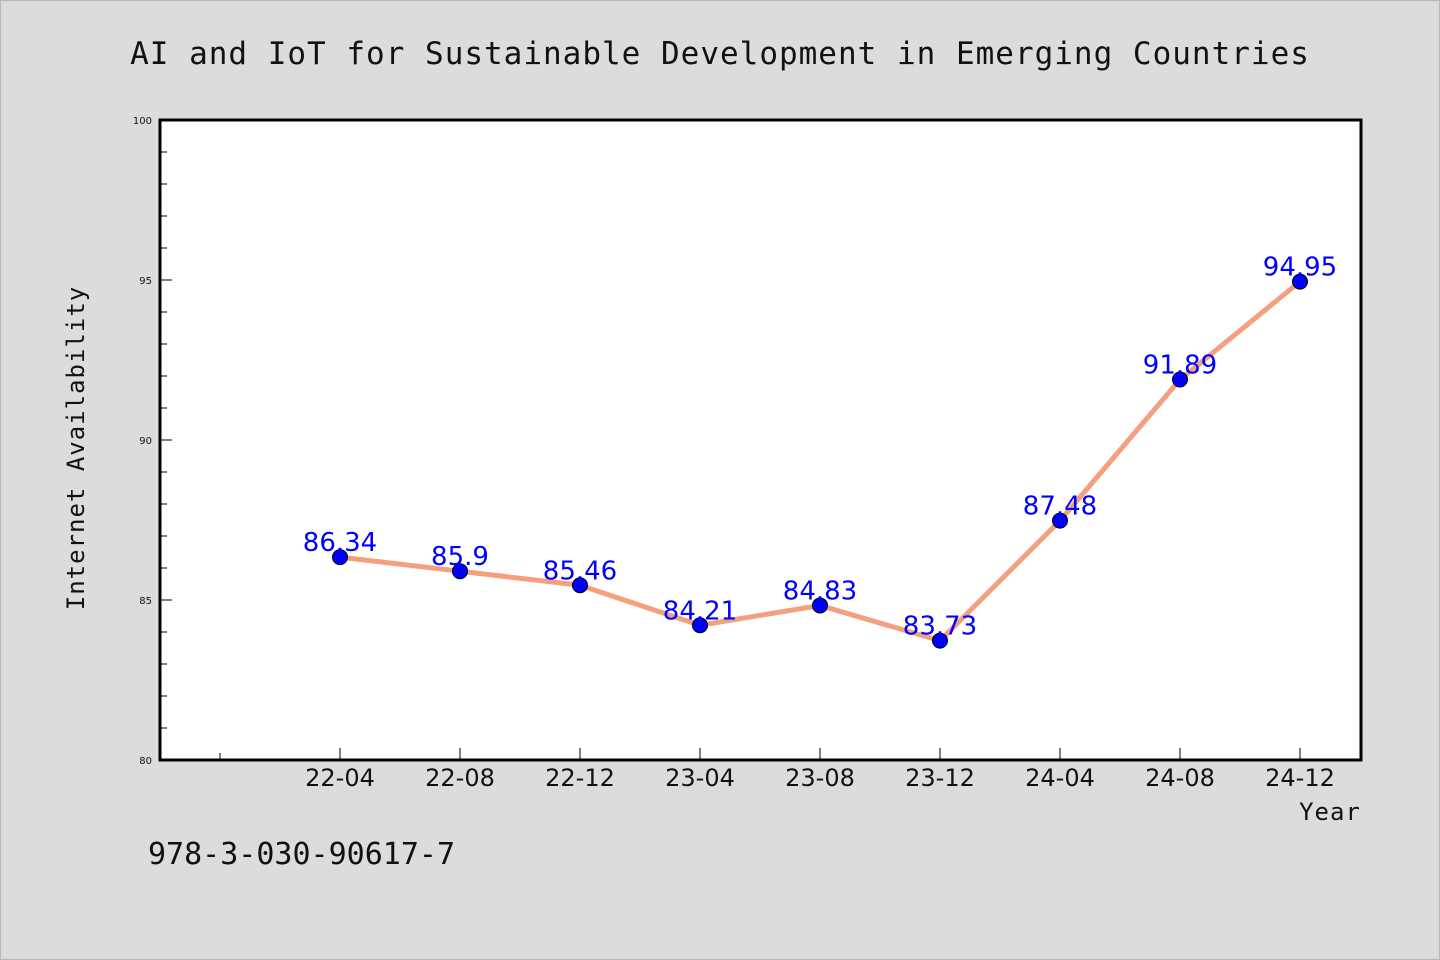  Describe the element at coordinates (1180, 778) in the screenshot. I see `x-tick-label: 24-08` at that location.